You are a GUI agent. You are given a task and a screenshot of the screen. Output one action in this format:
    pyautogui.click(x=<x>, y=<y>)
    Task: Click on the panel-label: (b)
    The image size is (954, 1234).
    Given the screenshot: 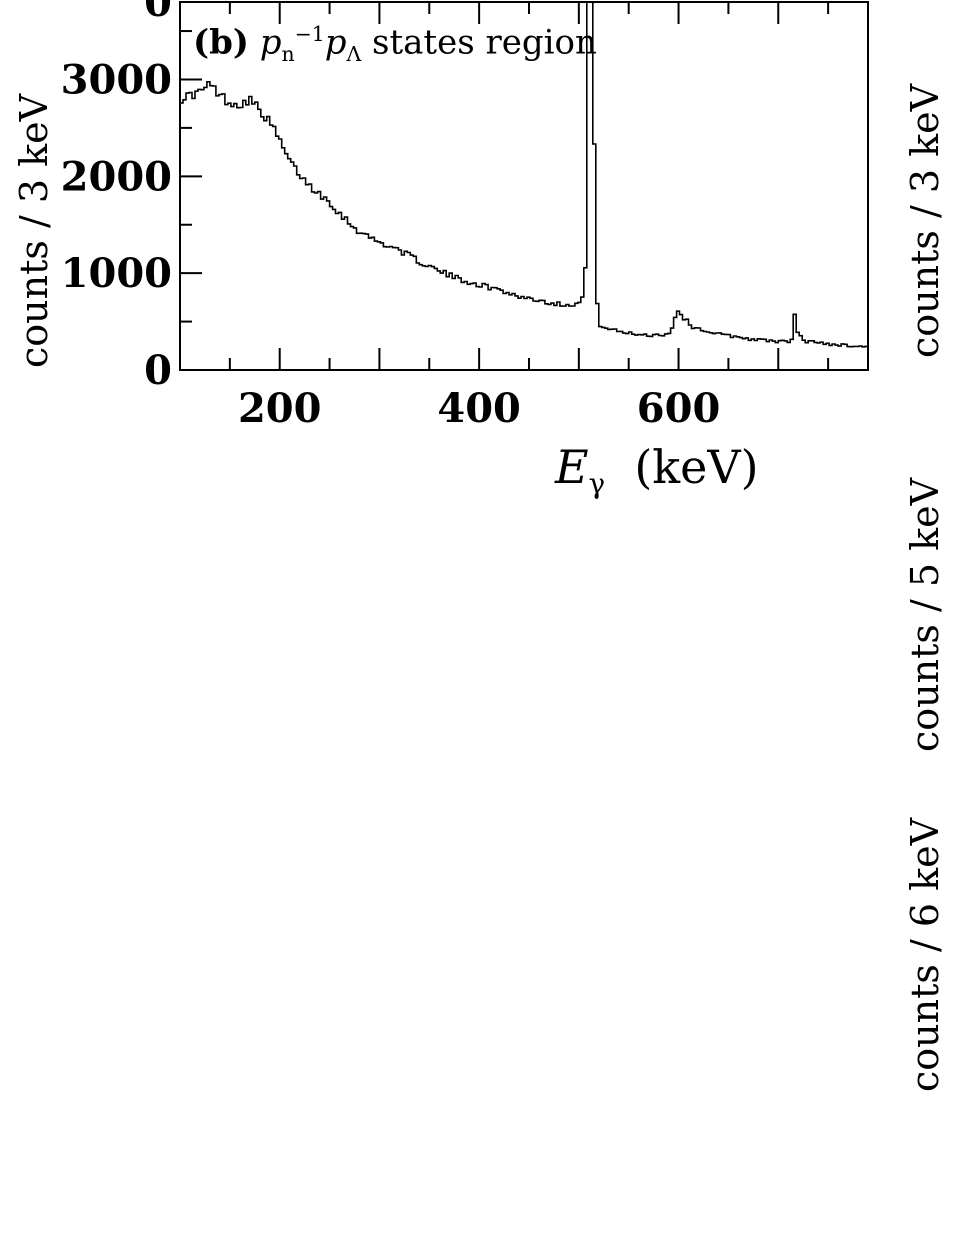 What is the action you would take?
    pyautogui.click(x=221, y=42)
    